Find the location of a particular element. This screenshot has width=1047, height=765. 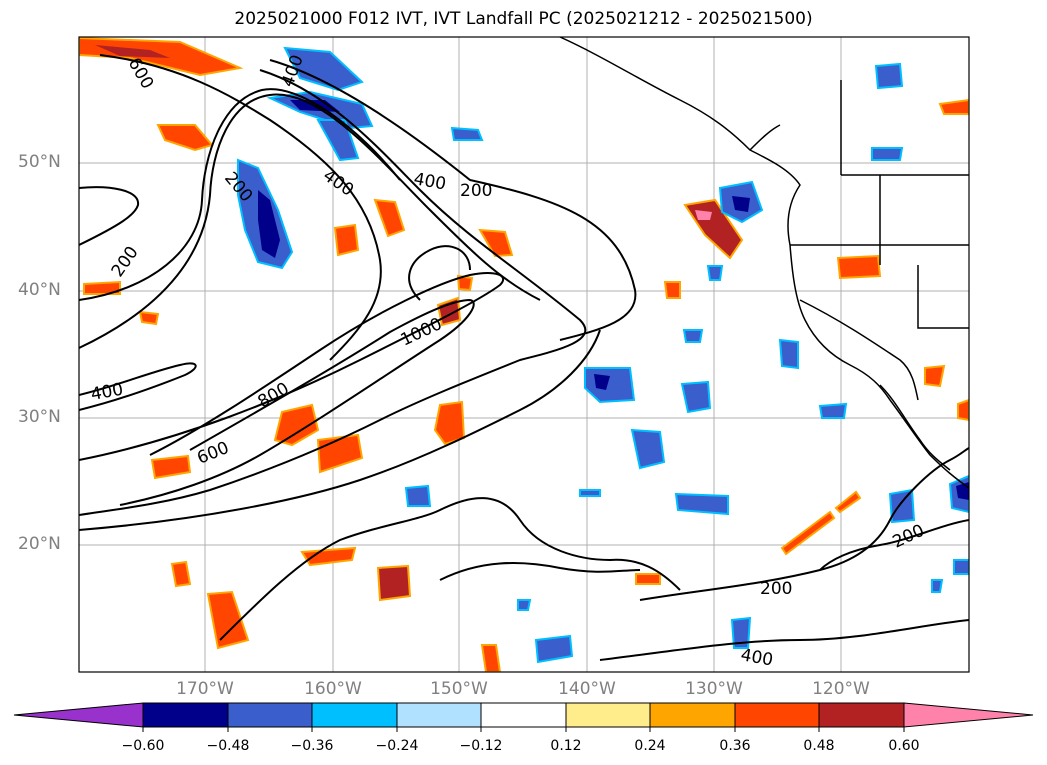

lon-label-120w: 120°W is located at coordinates (841, 689).